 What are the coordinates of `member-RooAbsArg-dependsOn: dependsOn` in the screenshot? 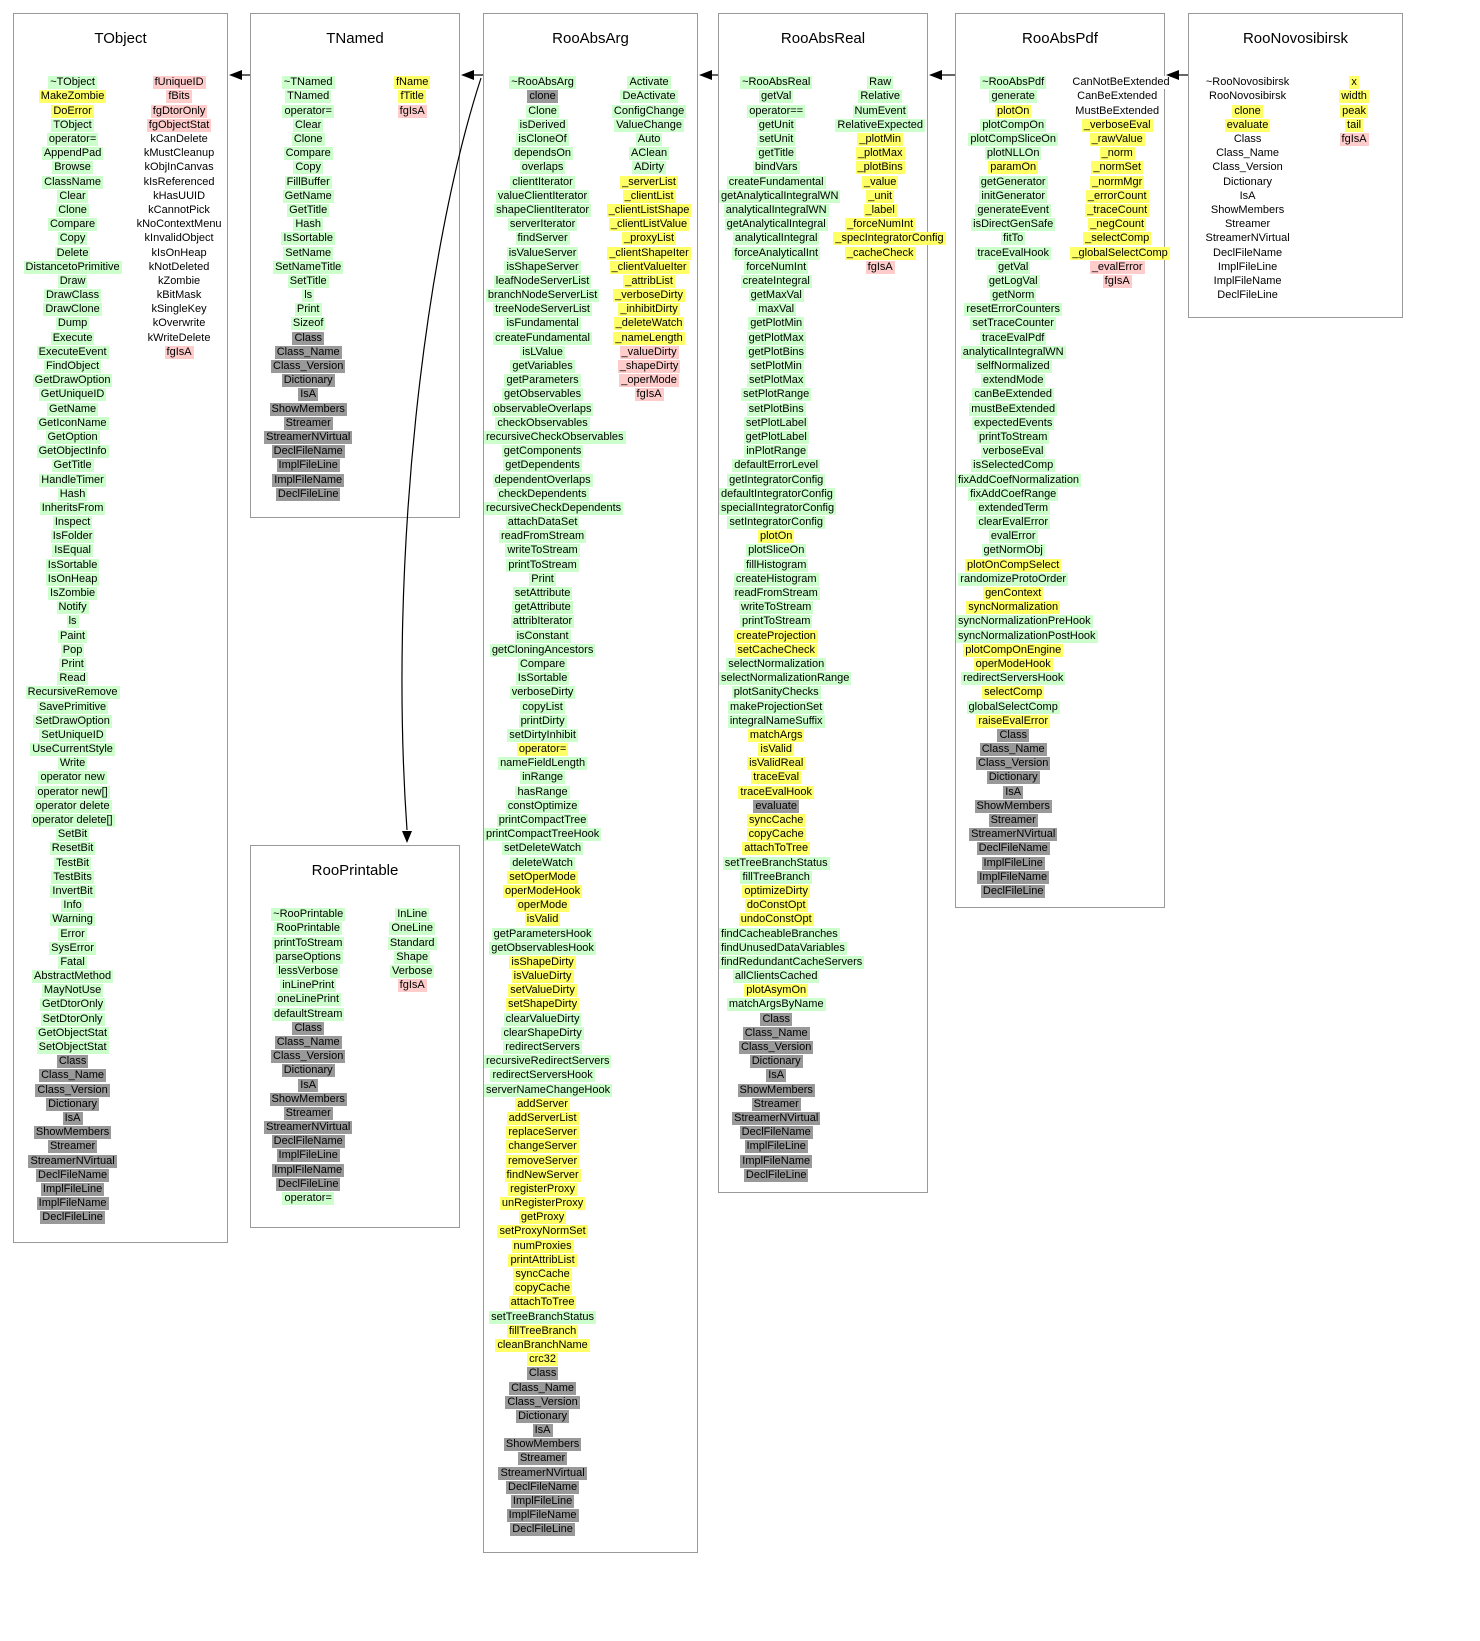 It's located at (543, 154).